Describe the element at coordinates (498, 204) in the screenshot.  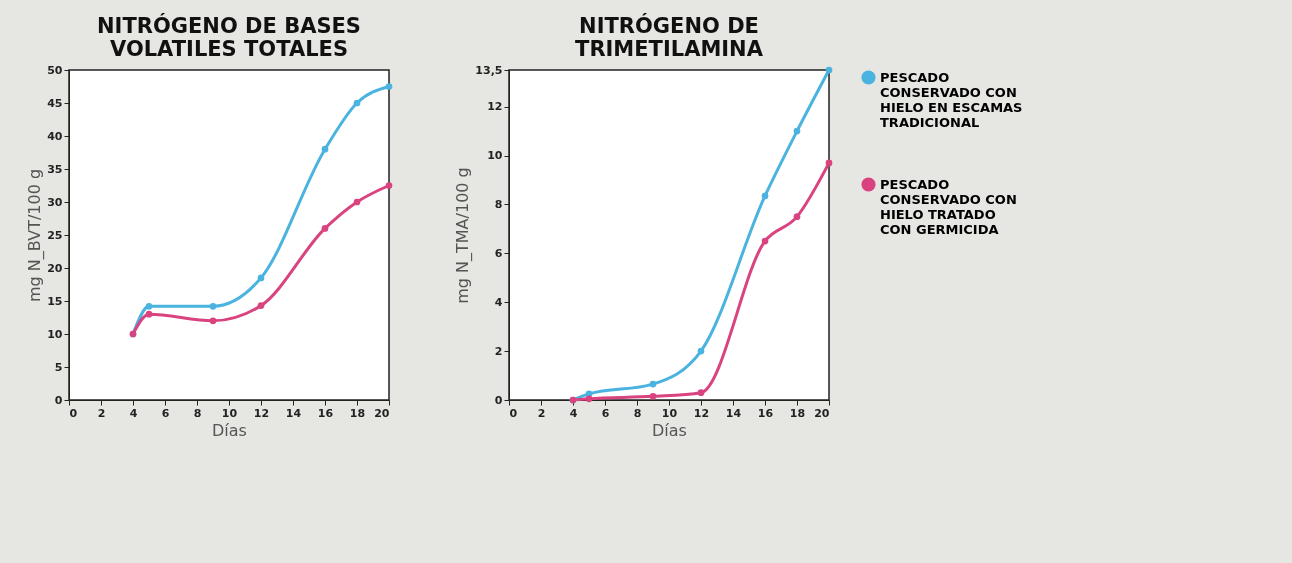
I see `y-tick-label: 8` at that location.